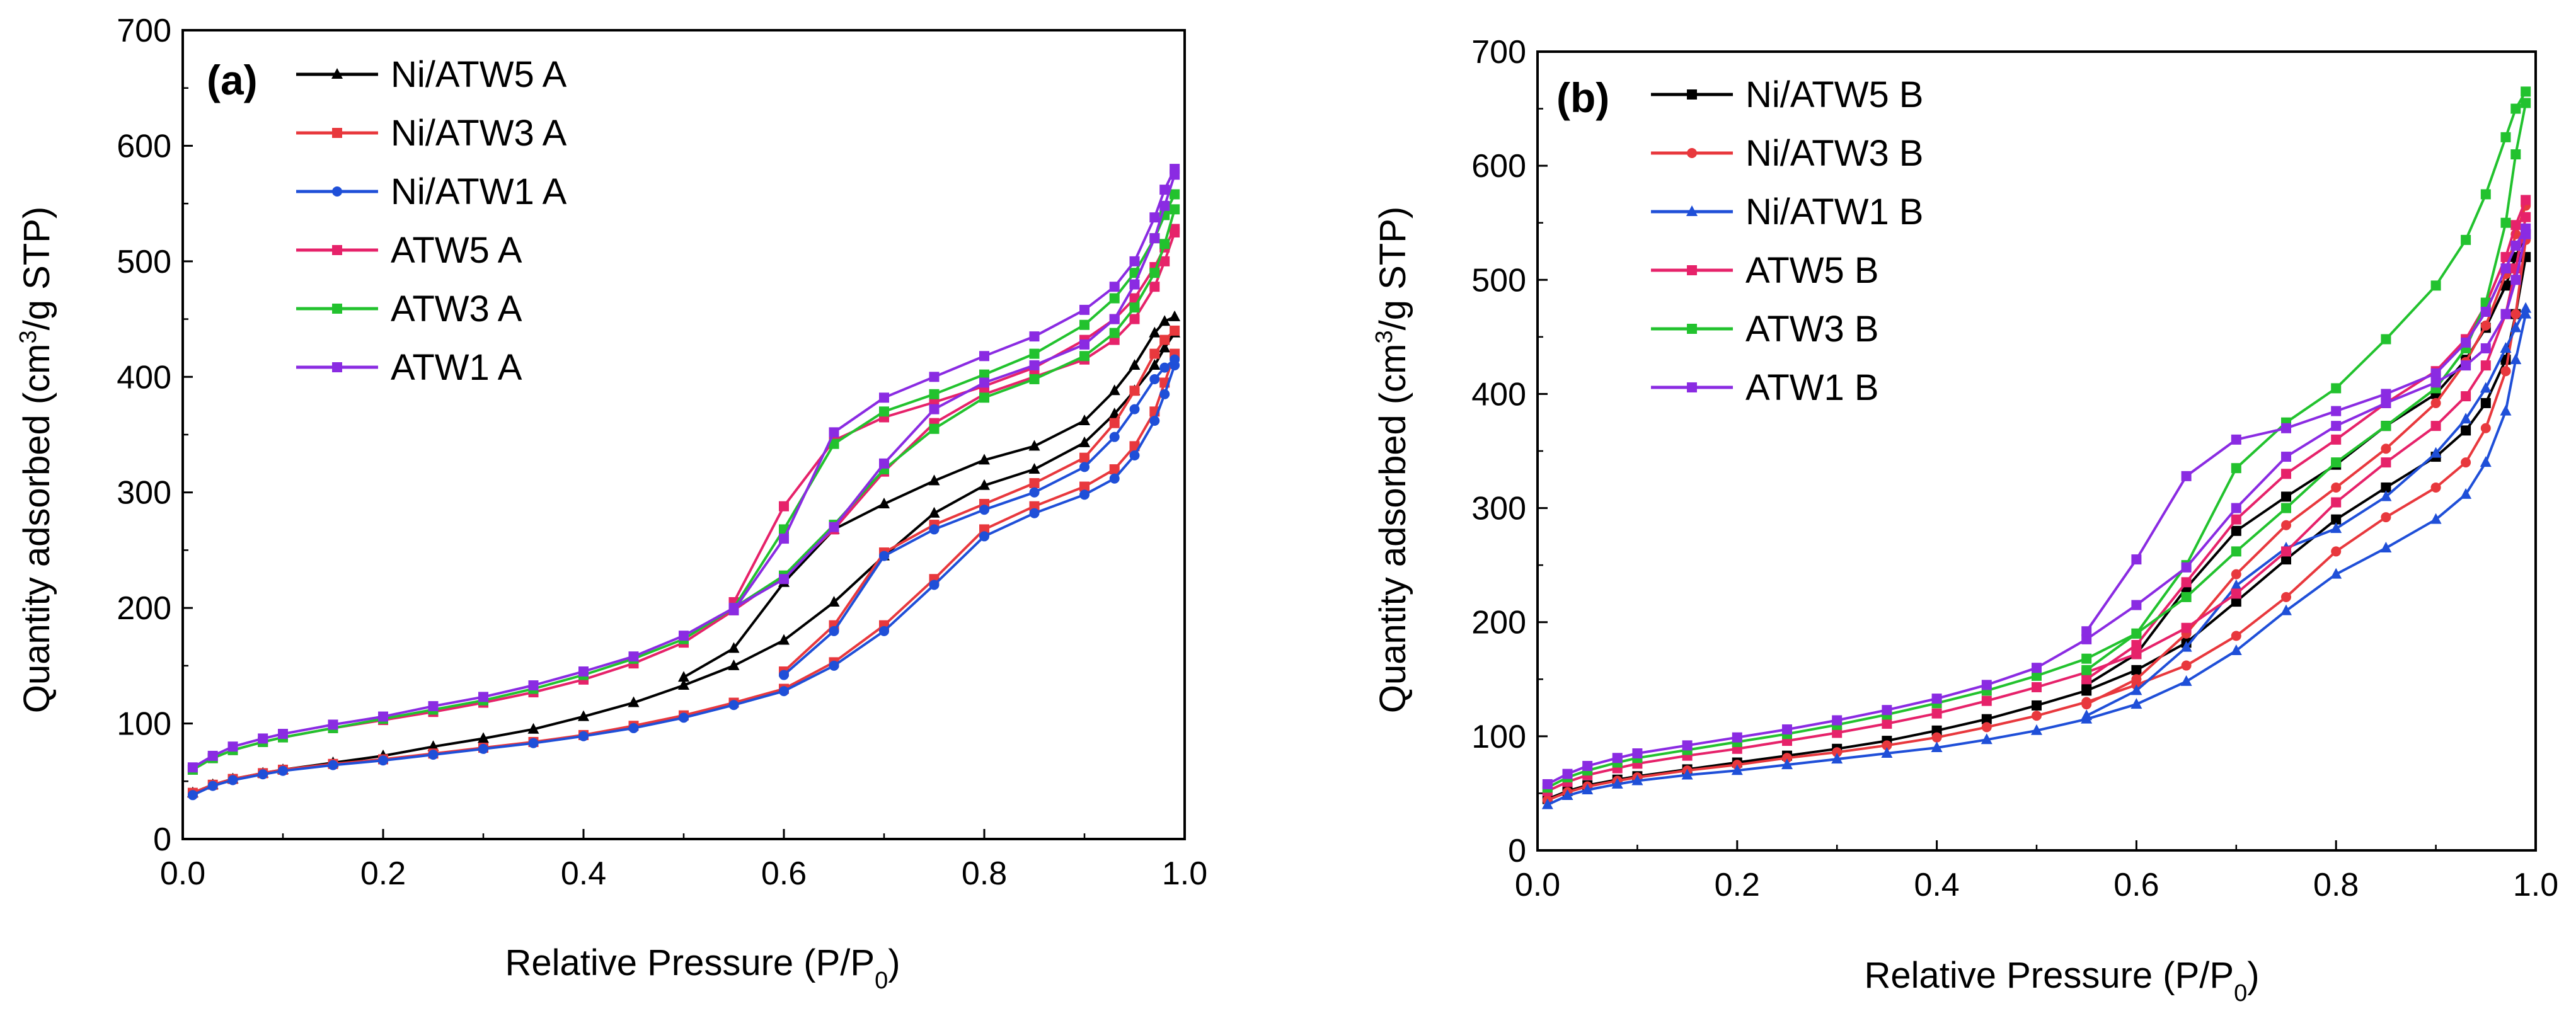  I want to click on legend-label: Ni/ATW5 A, so click(479, 74).